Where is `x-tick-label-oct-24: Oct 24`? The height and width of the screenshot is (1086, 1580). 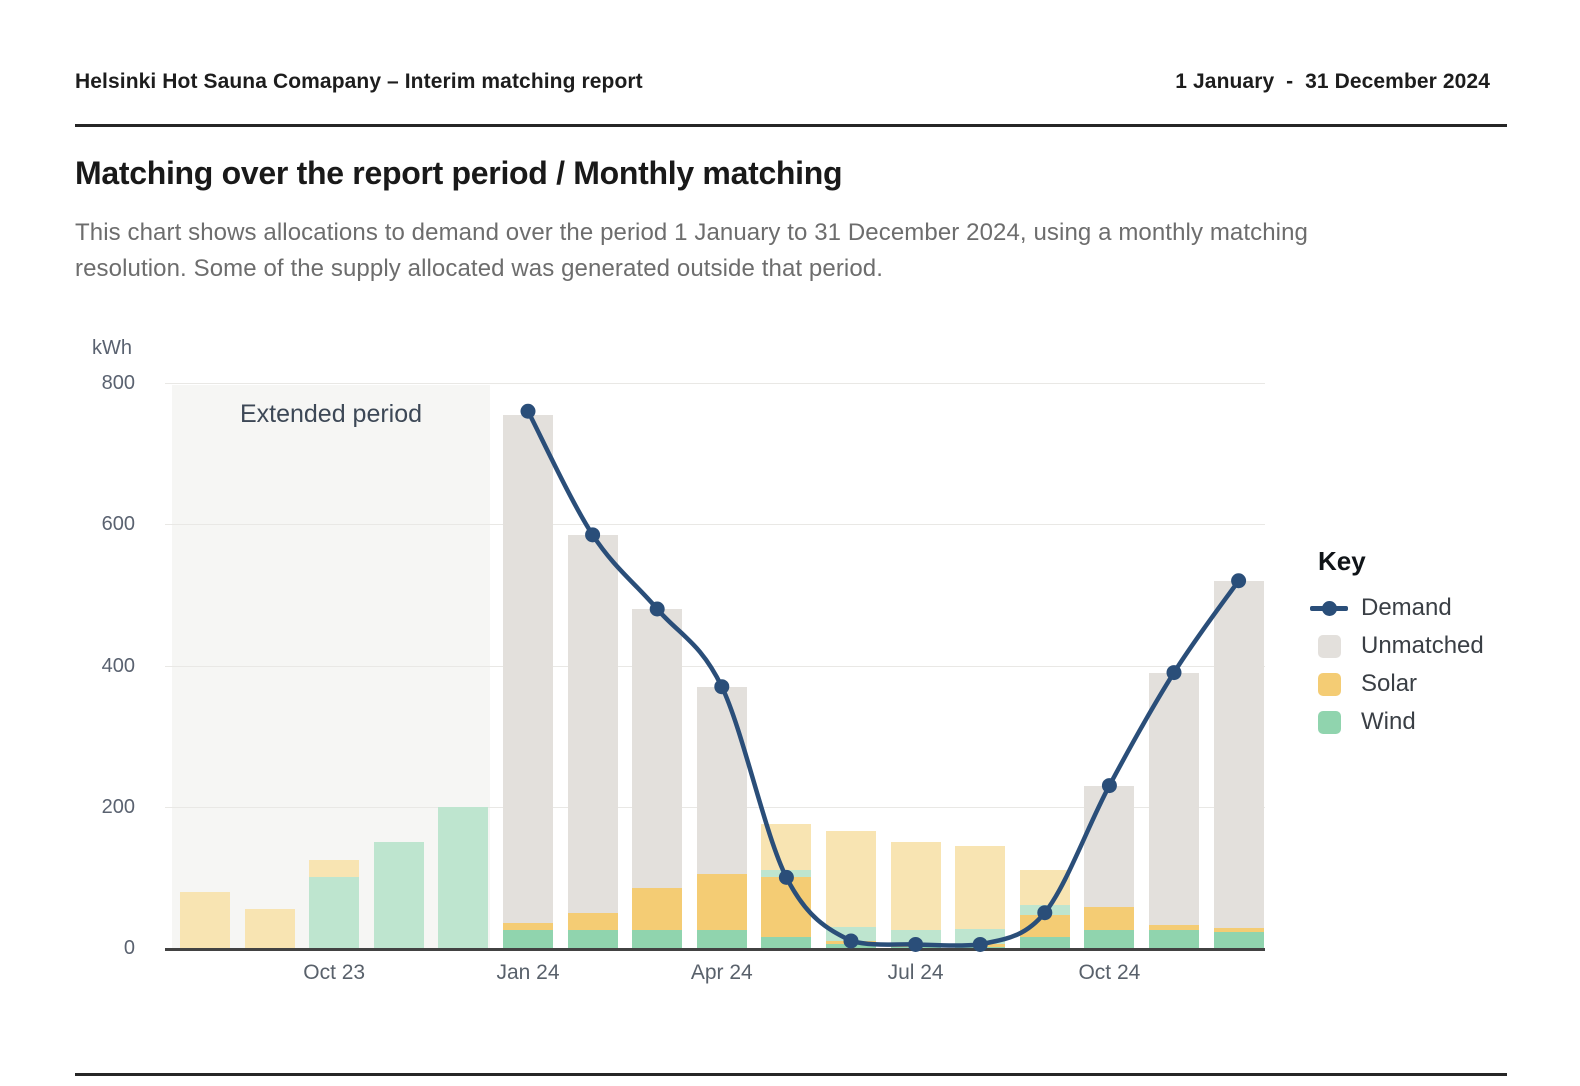
x-tick-label-oct-24: Oct 24 is located at coordinates (1109, 972).